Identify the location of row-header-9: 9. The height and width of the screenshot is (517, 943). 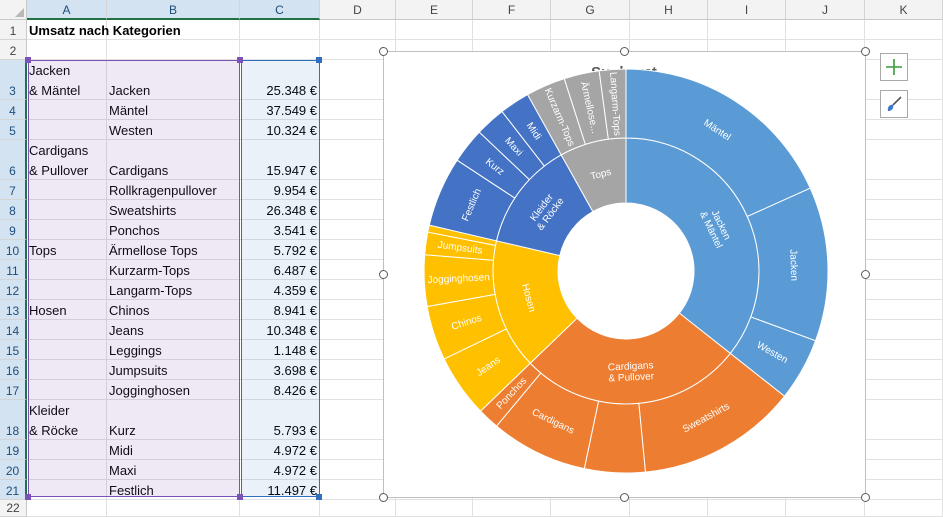
(13, 230).